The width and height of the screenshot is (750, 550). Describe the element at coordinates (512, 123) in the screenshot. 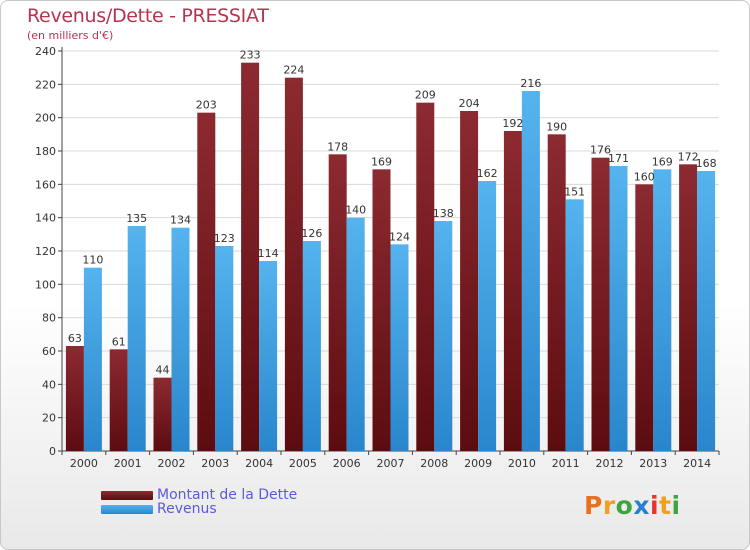

I see `data-label-dette: 192` at that location.